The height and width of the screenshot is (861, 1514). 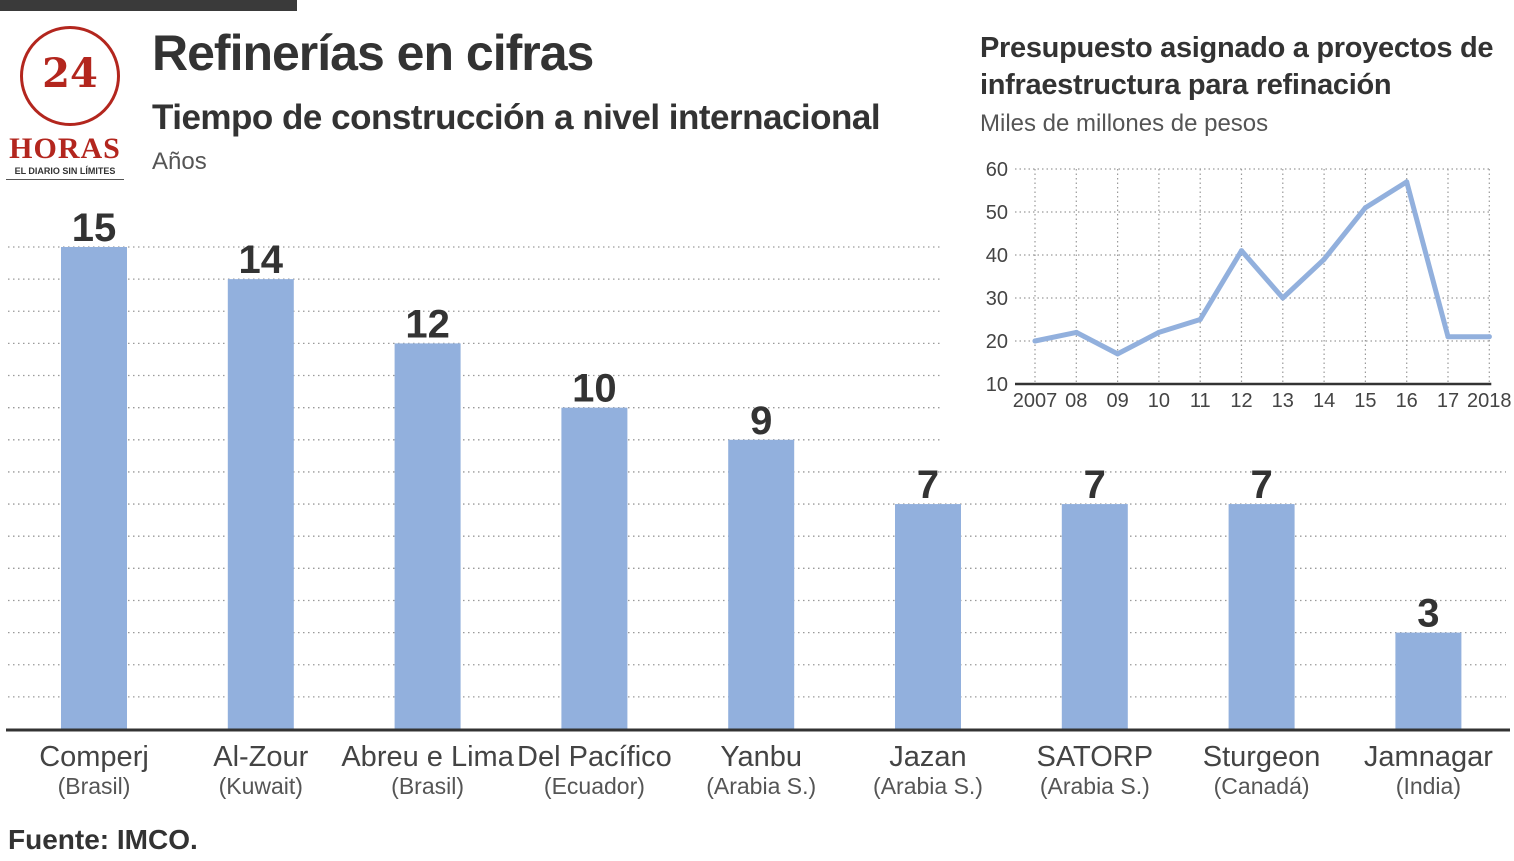 I want to click on bar-value-label: 15, so click(x=94, y=228).